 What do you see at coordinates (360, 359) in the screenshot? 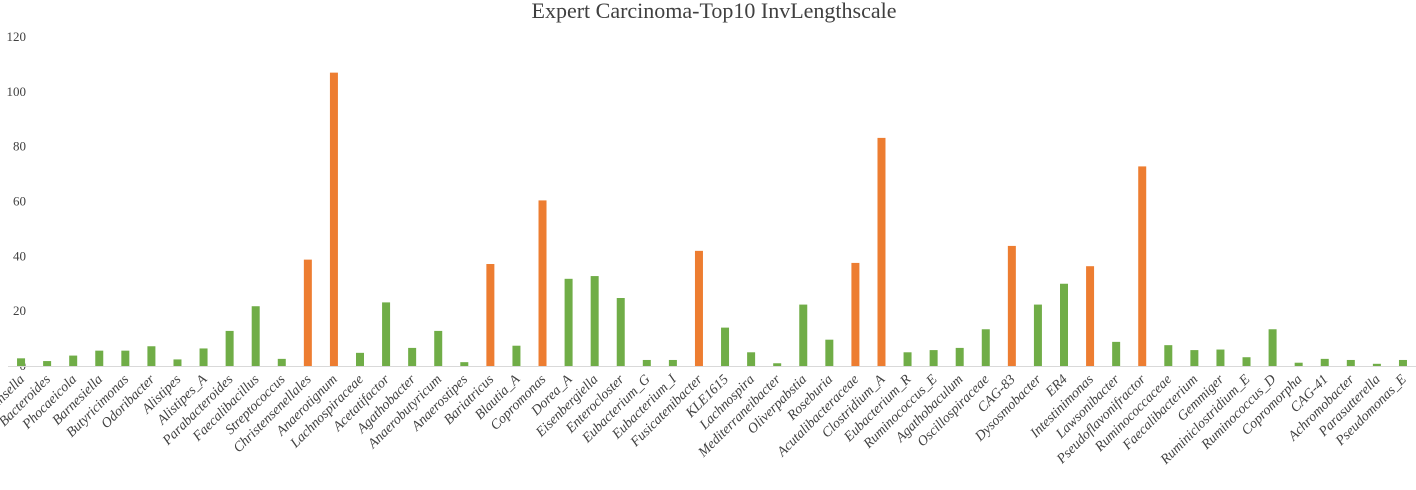
I see `bar-lachnospiraceae` at bounding box center [360, 359].